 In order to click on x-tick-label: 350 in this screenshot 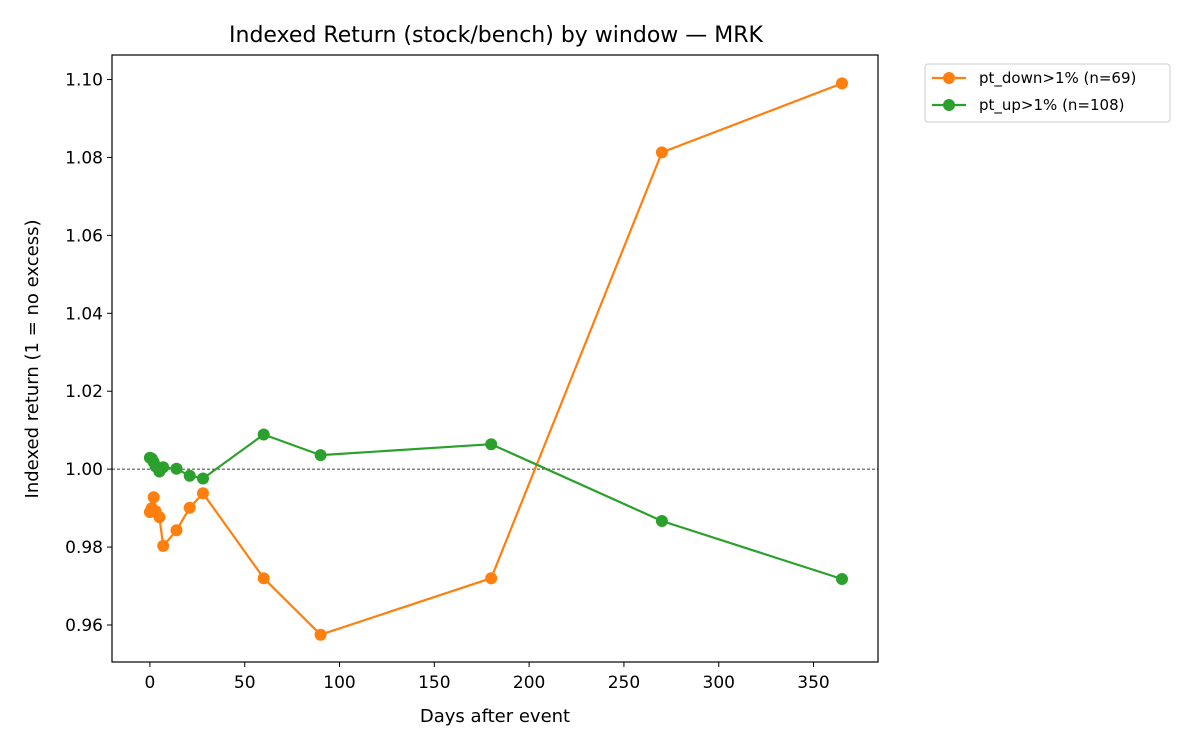, I will do `click(813, 683)`.